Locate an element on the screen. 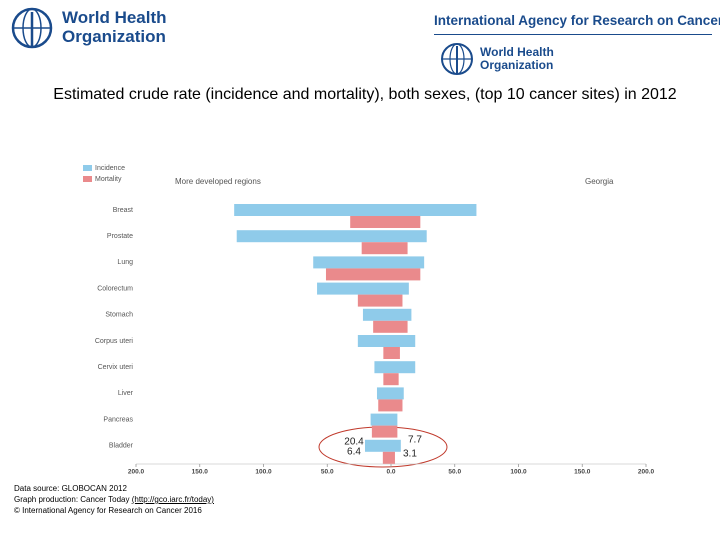 The height and width of the screenshot is (540, 720). category-label: Prostate is located at coordinates (120, 236).